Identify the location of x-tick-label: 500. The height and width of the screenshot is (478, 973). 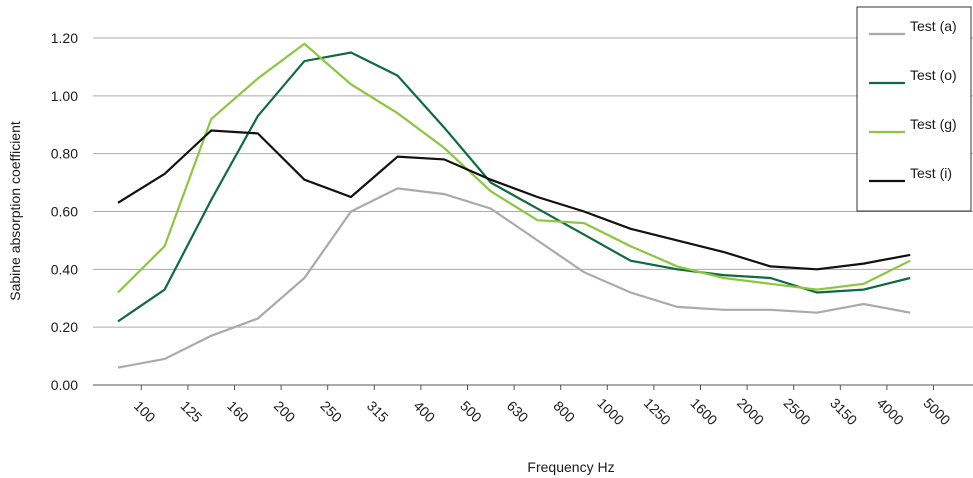
(471, 412).